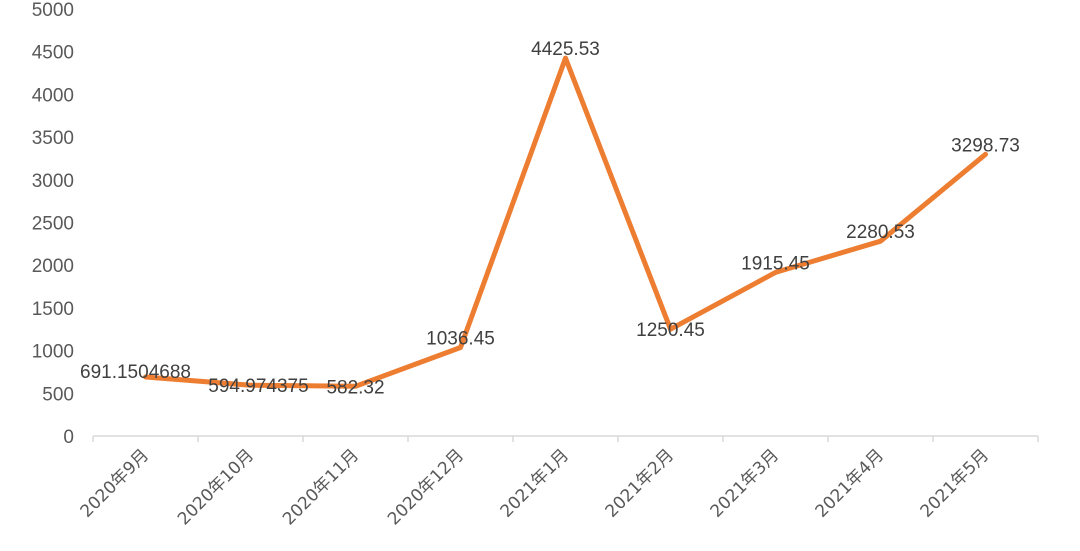 Image resolution: width=1080 pixels, height=551 pixels. Describe the element at coordinates (258, 386) in the screenshot. I see `data-label: 594.974375` at that location.